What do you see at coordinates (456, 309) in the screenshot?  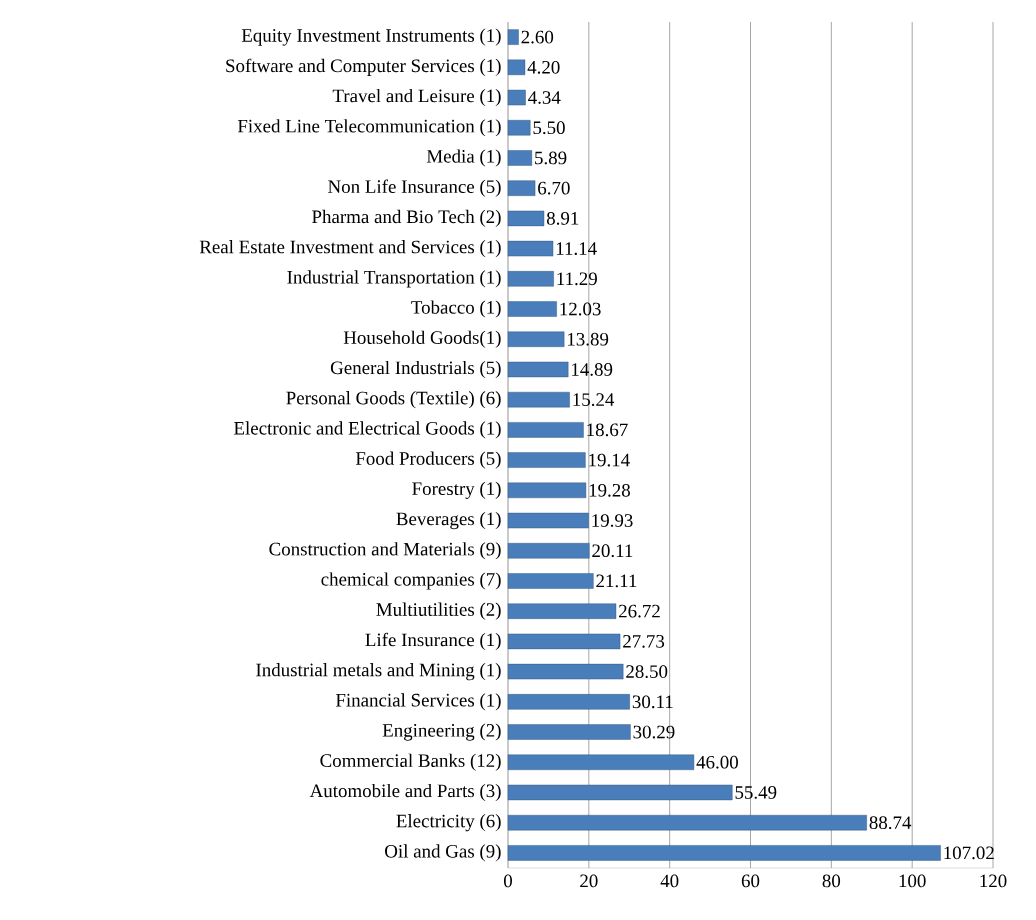 I see `y-tick-label: Tobacco (1)` at bounding box center [456, 309].